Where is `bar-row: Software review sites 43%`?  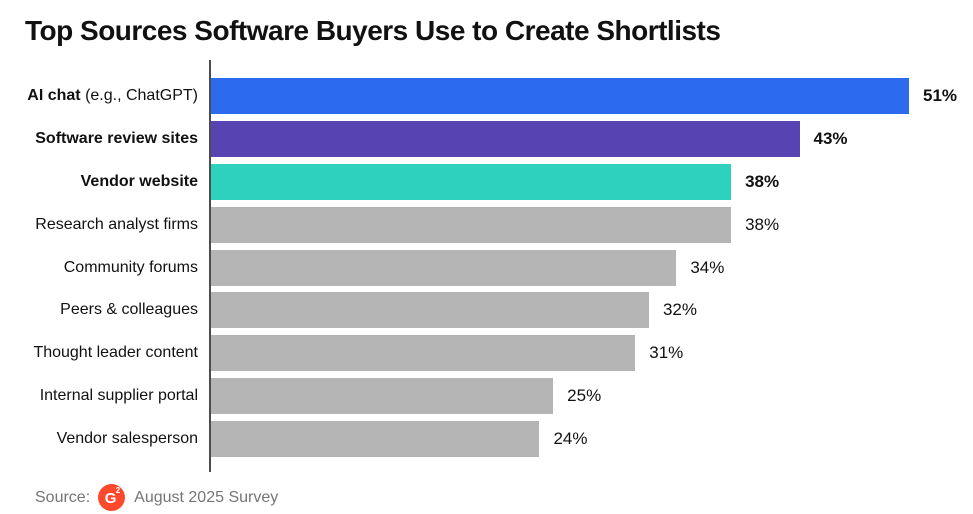 bar-row: Software review sites 43% is located at coordinates (486, 139).